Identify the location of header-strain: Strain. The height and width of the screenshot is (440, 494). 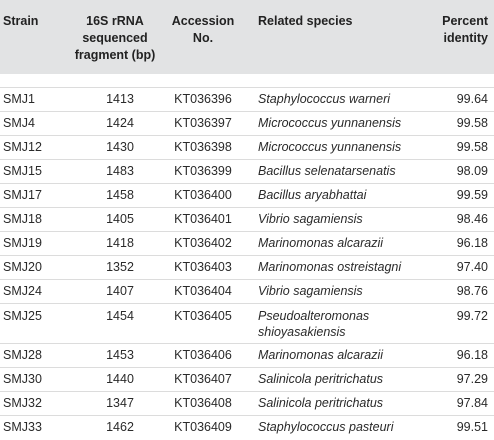
(35, 37).